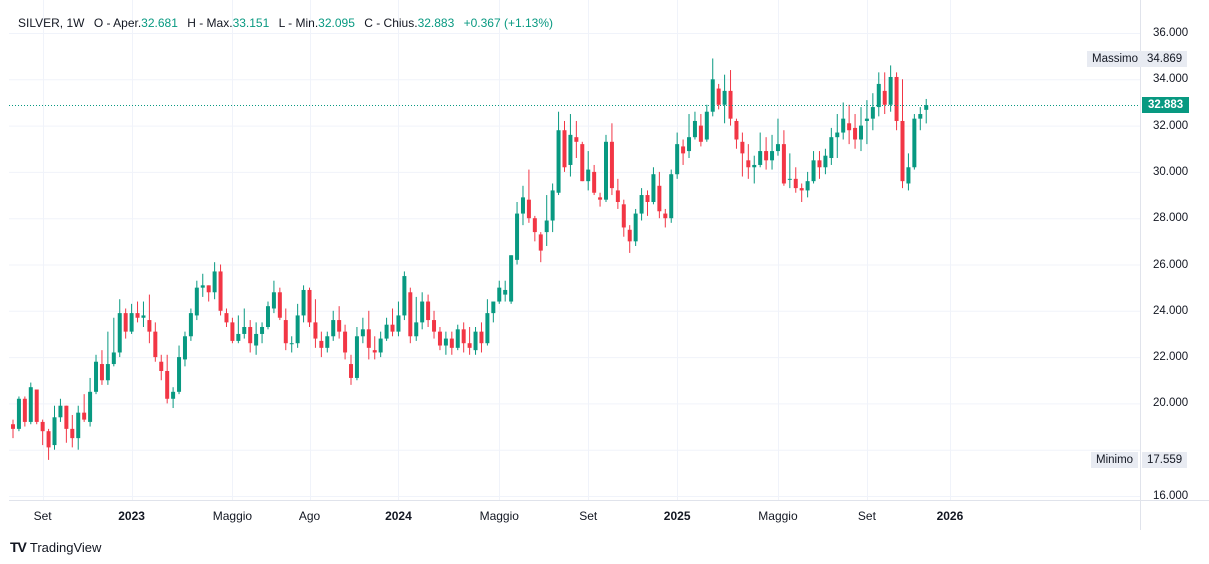 This screenshot has width=1209, height=564. I want to click on min-flag-label: Minimo, so click(1115, 459).